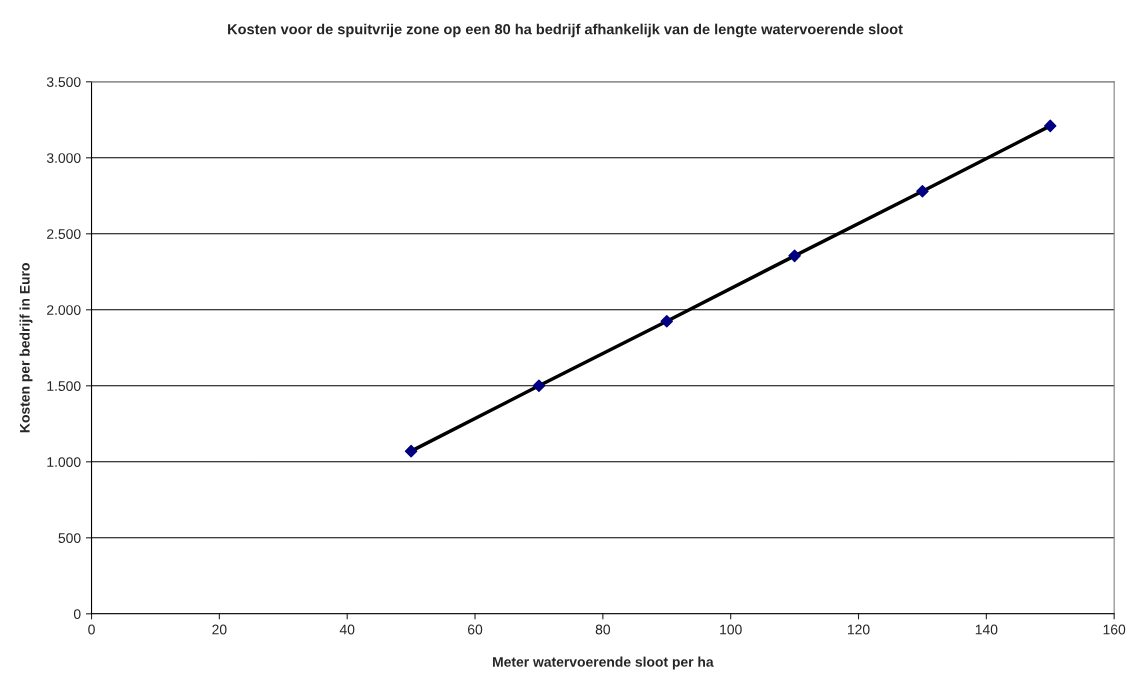 Image resolution: width=1130 pixels, height=676 pixels. What do you see at coordinates (858, 629) in the screenshot?
I see `x-tick-label: 120` at bounding box center [858, 629].